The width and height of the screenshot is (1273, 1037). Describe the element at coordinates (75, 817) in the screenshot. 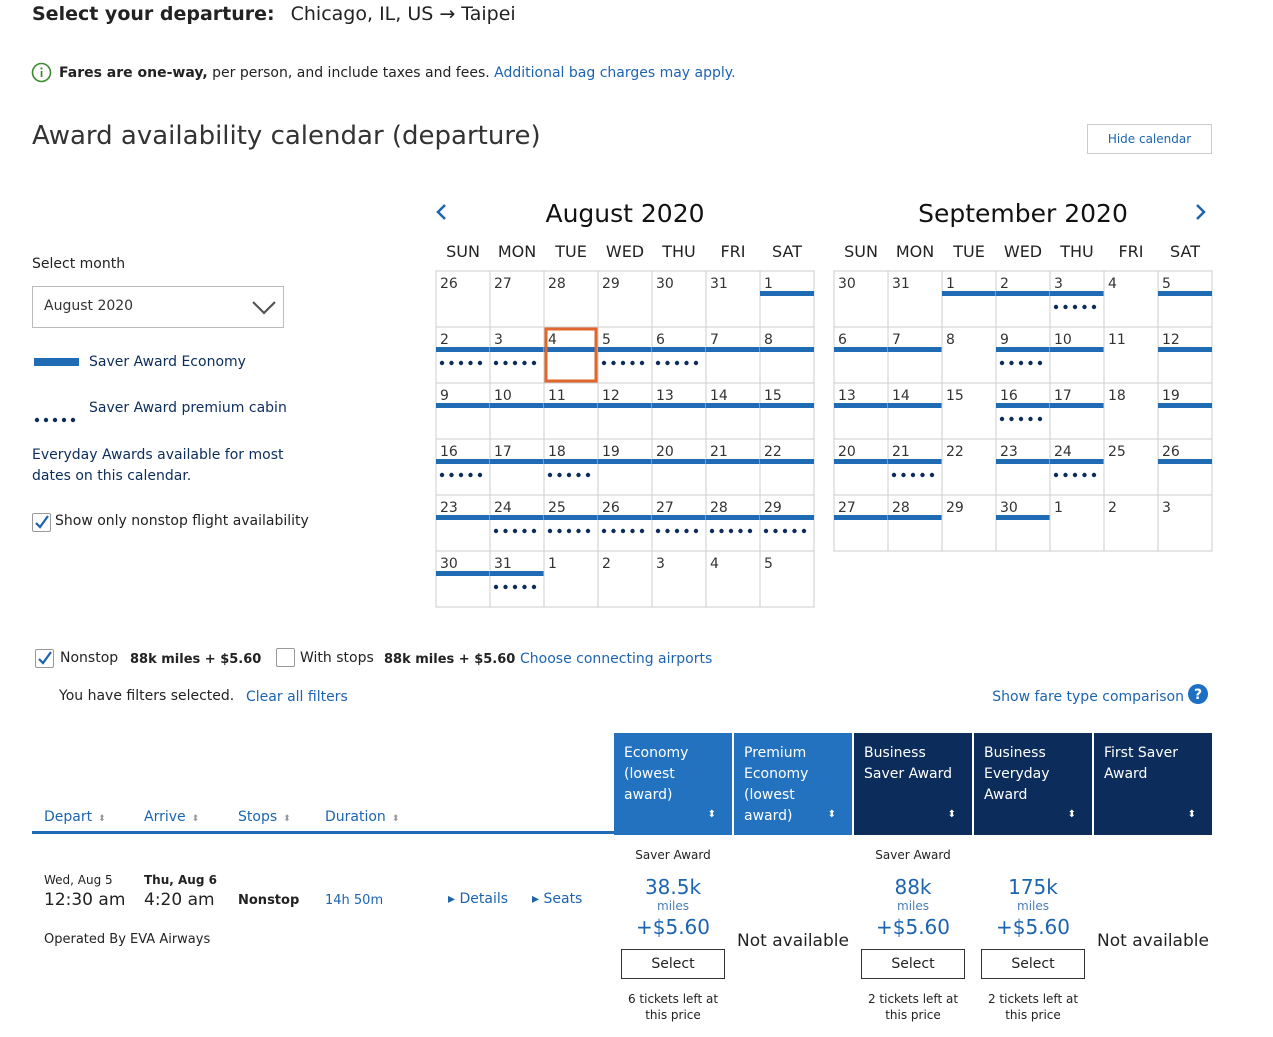

I see `column-header: Depart ⬍` at that location.